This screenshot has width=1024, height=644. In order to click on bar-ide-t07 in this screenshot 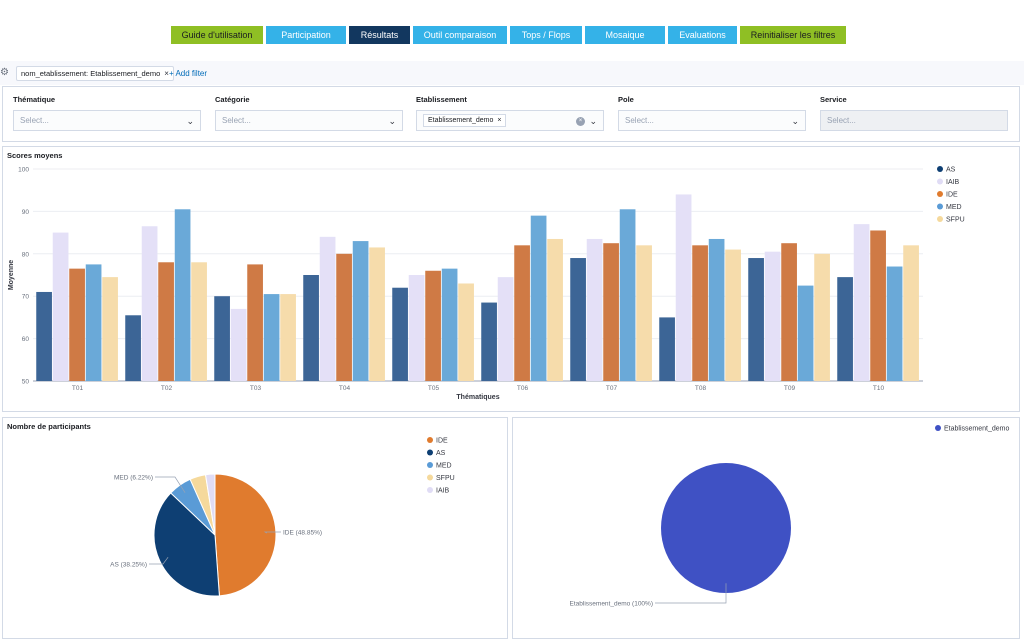, I will do `click(611, 312)`.